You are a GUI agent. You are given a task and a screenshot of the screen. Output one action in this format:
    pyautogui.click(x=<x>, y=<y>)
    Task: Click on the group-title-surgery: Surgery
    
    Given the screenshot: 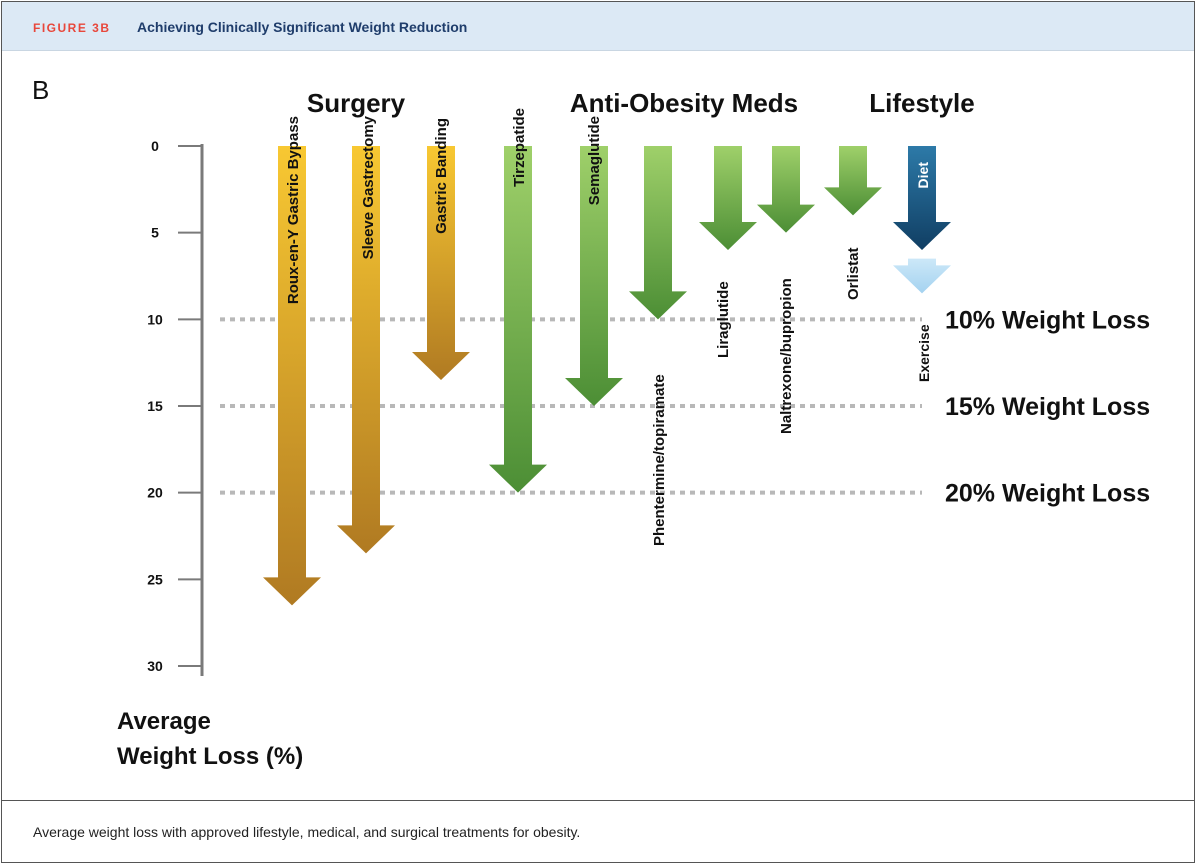 What is the action you would take?
    pyautogui.click(x=356, y=103)
    